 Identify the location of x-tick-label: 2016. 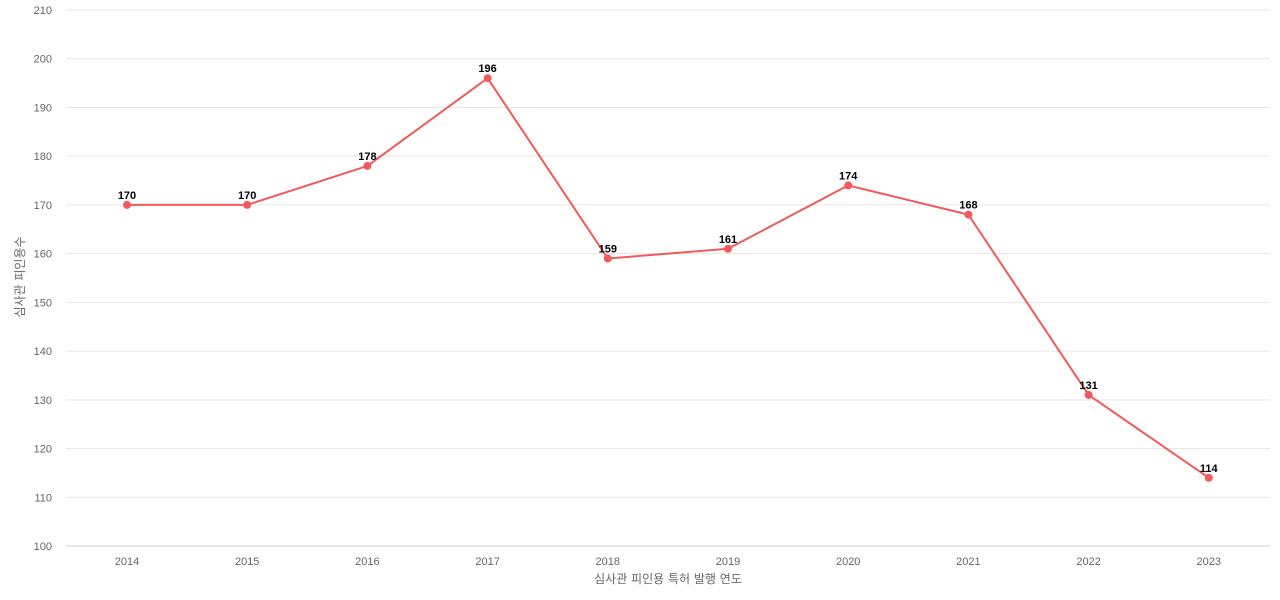
(367, 562).